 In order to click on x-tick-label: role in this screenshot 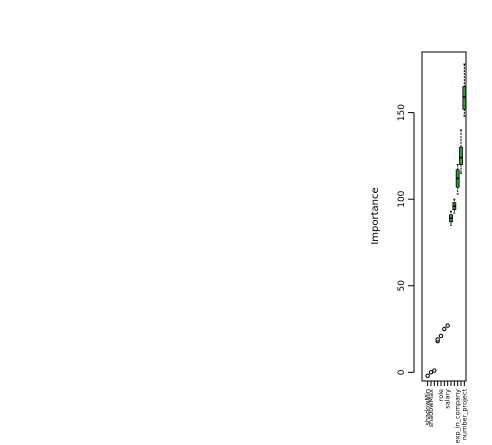, I will do `click(441, 395)`.